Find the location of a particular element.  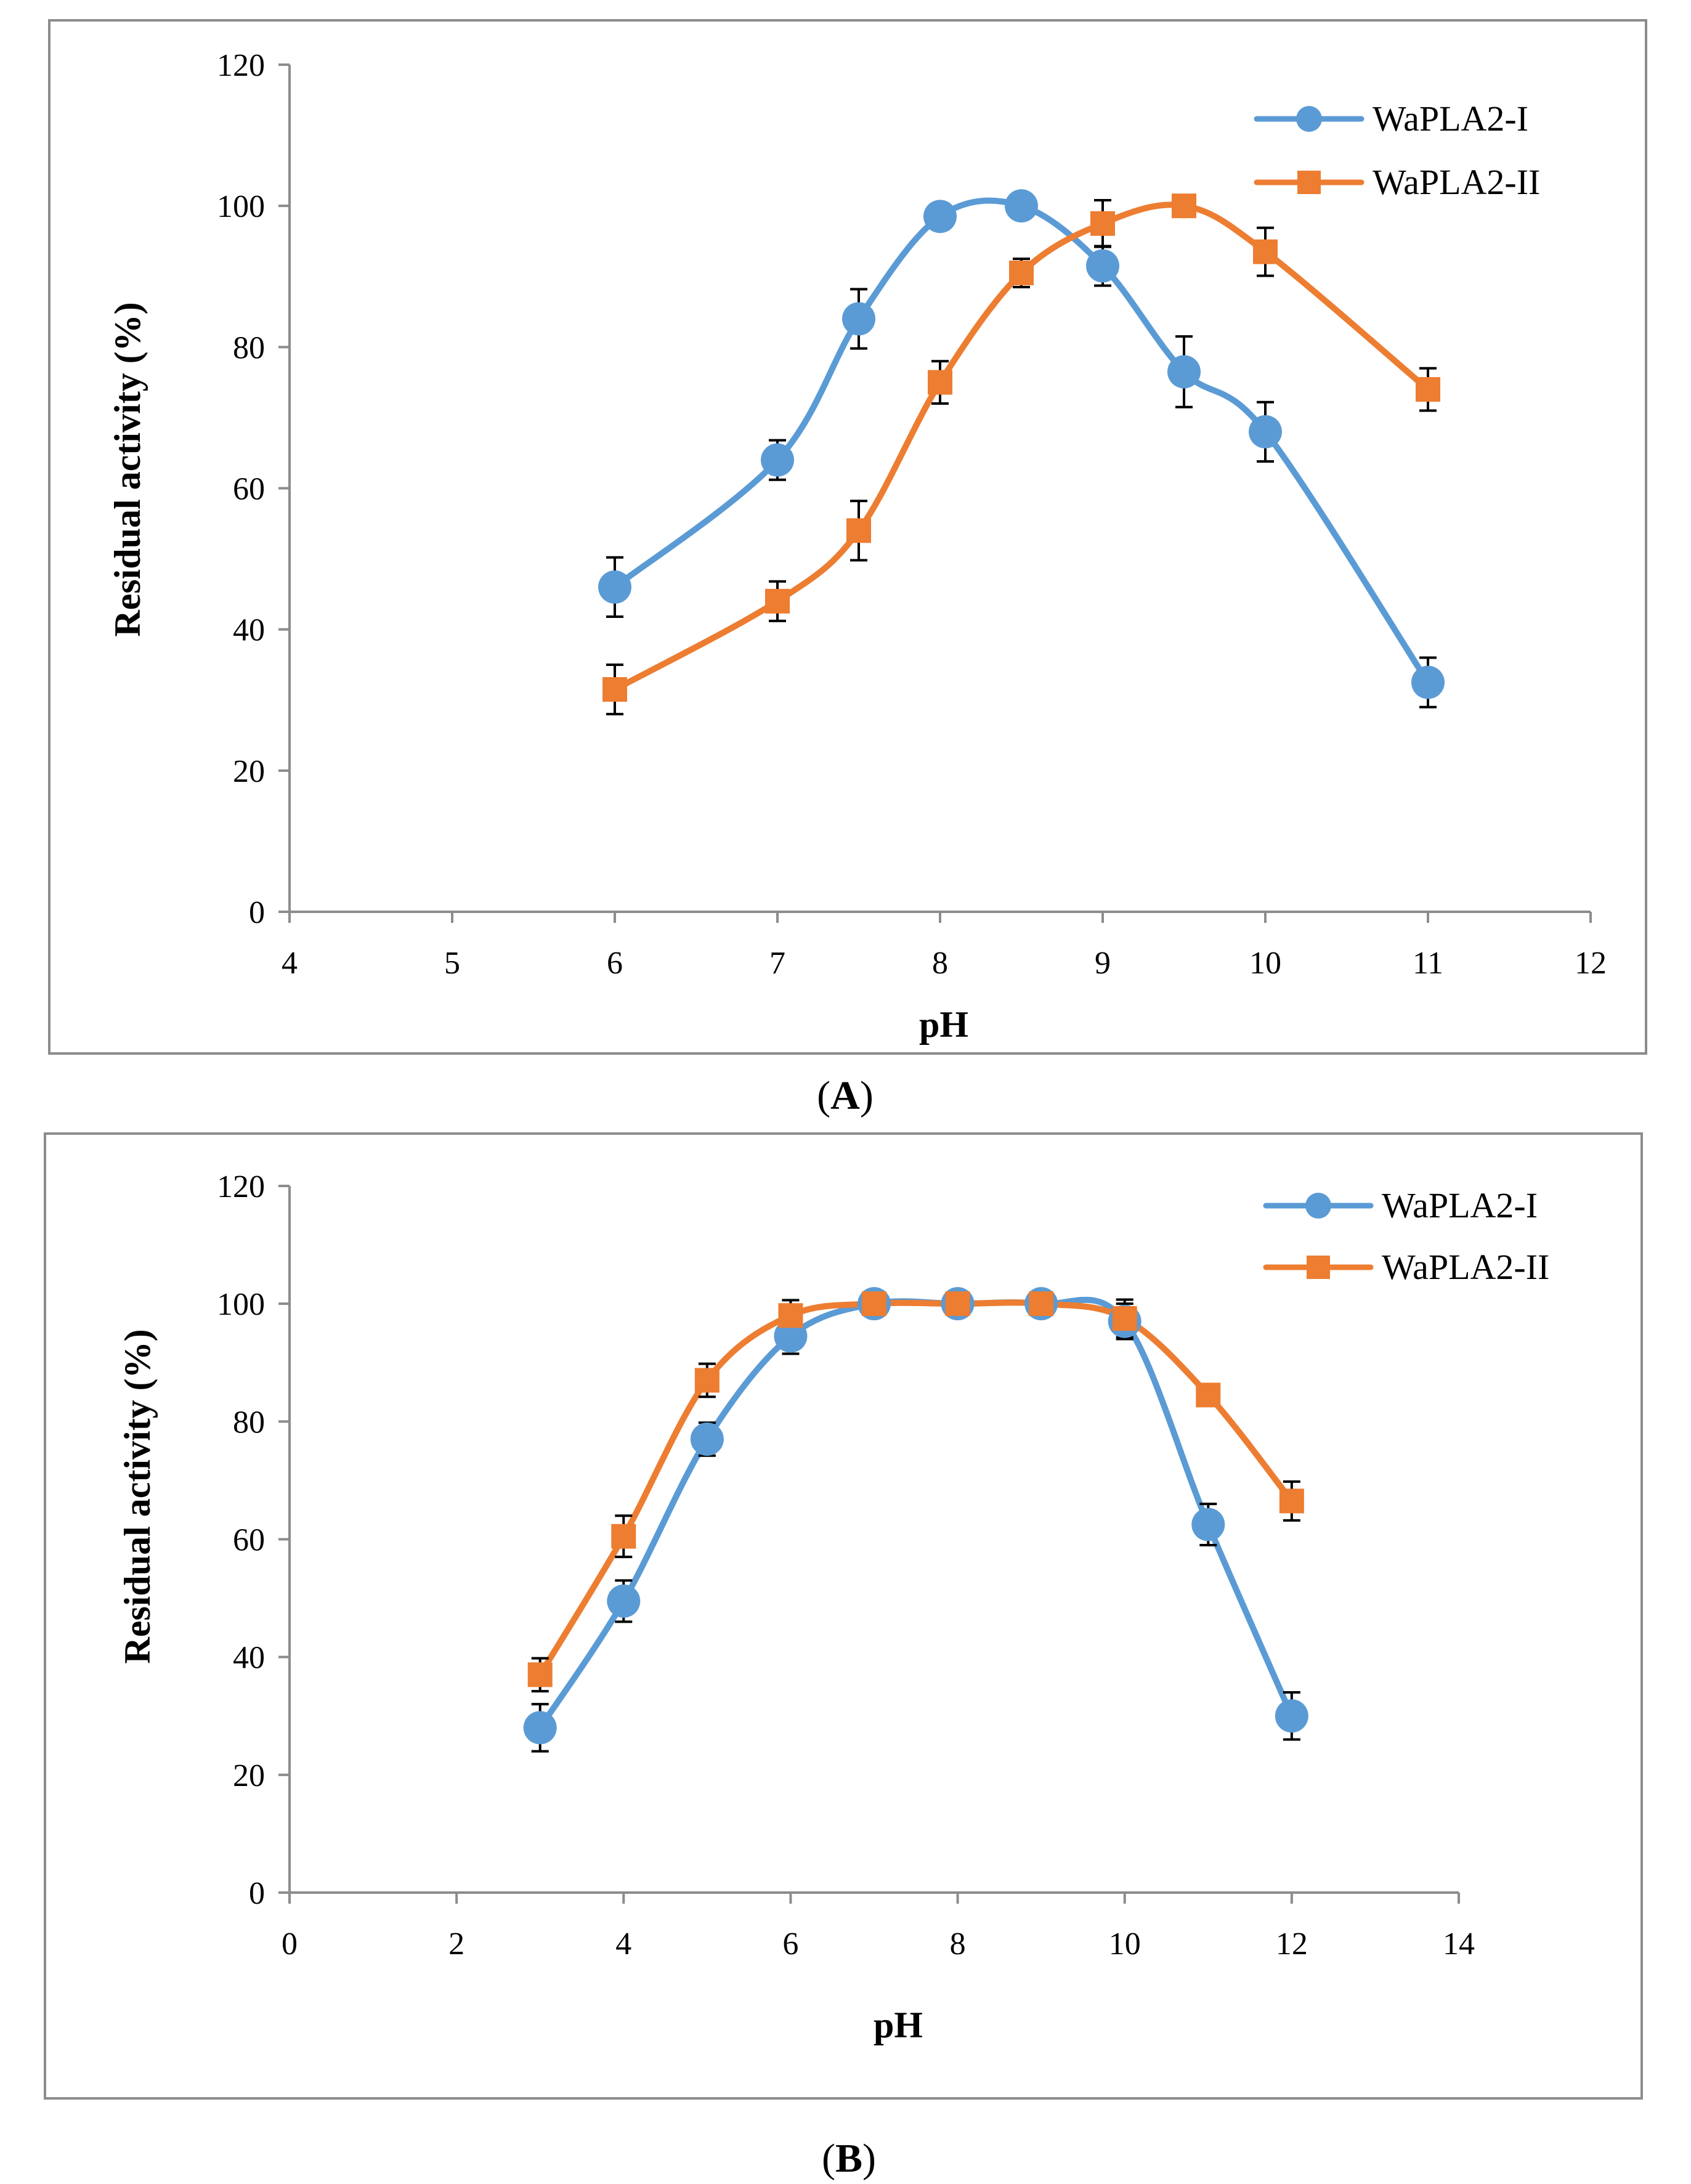

panel-a-ytick-label: 40 is located at coordinates (249, 630).